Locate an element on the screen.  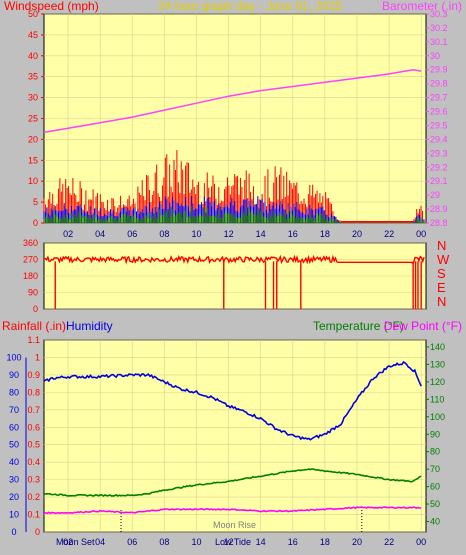
rainfall-tick-label: 0.2 is located at coordinates (33, 497).